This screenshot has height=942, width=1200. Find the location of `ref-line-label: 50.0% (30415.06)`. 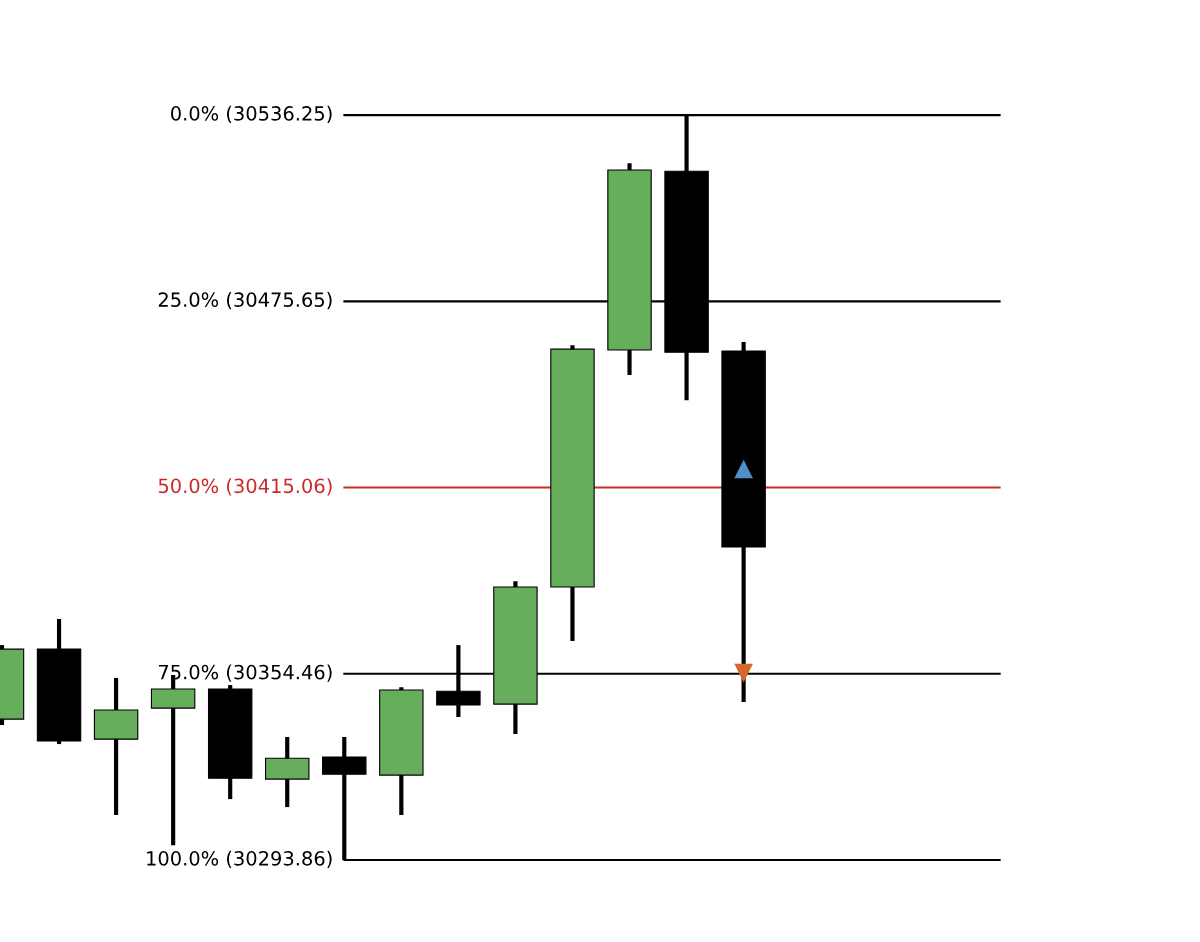

ref-line-label: 50.0% (30415.06) is located at coordinates (245, 487).